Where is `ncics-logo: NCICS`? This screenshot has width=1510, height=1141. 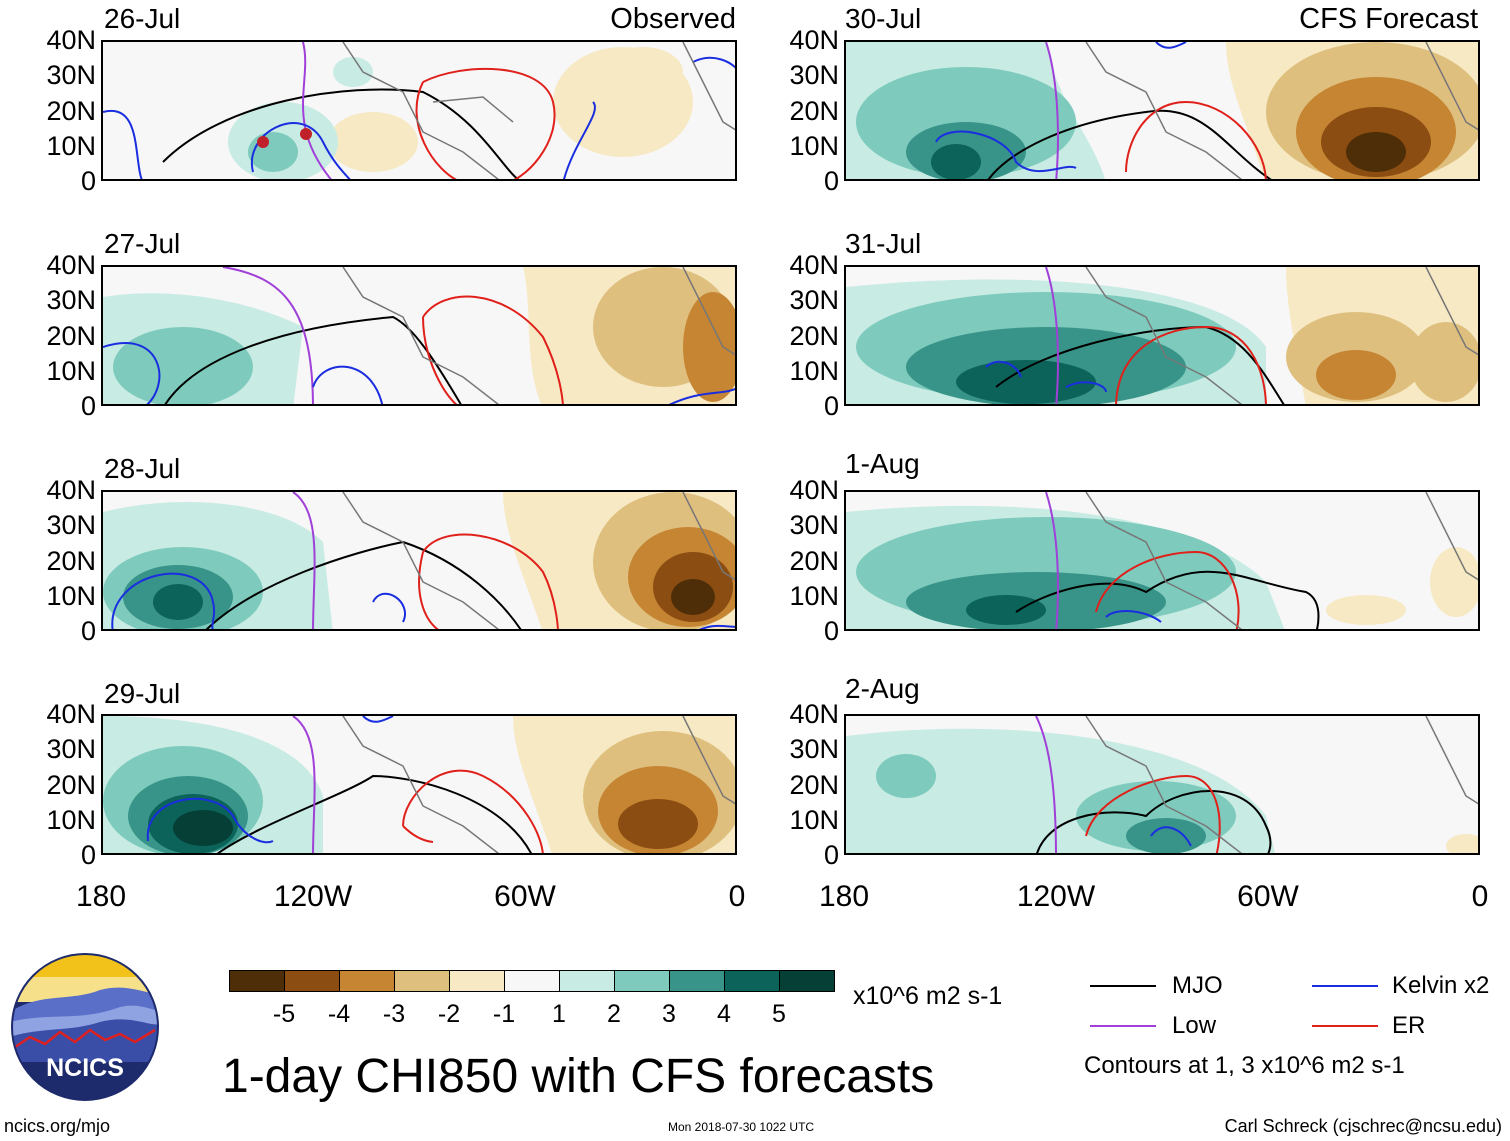
ncics-logo: NCICS is located at coordinates (85, 1027).